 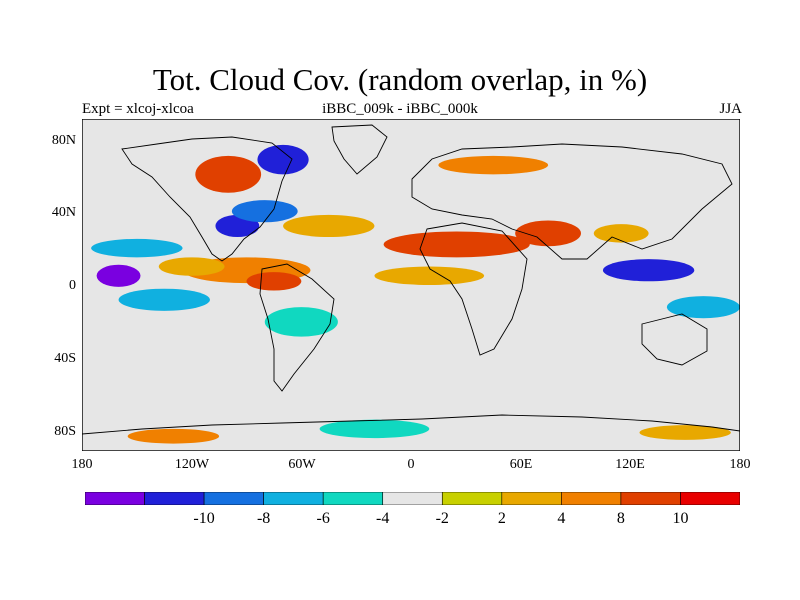 What do you see at coordinates (501, 518) in the screenshot?
I see `colorbar-label: 2` at bounding box center [501, 518].